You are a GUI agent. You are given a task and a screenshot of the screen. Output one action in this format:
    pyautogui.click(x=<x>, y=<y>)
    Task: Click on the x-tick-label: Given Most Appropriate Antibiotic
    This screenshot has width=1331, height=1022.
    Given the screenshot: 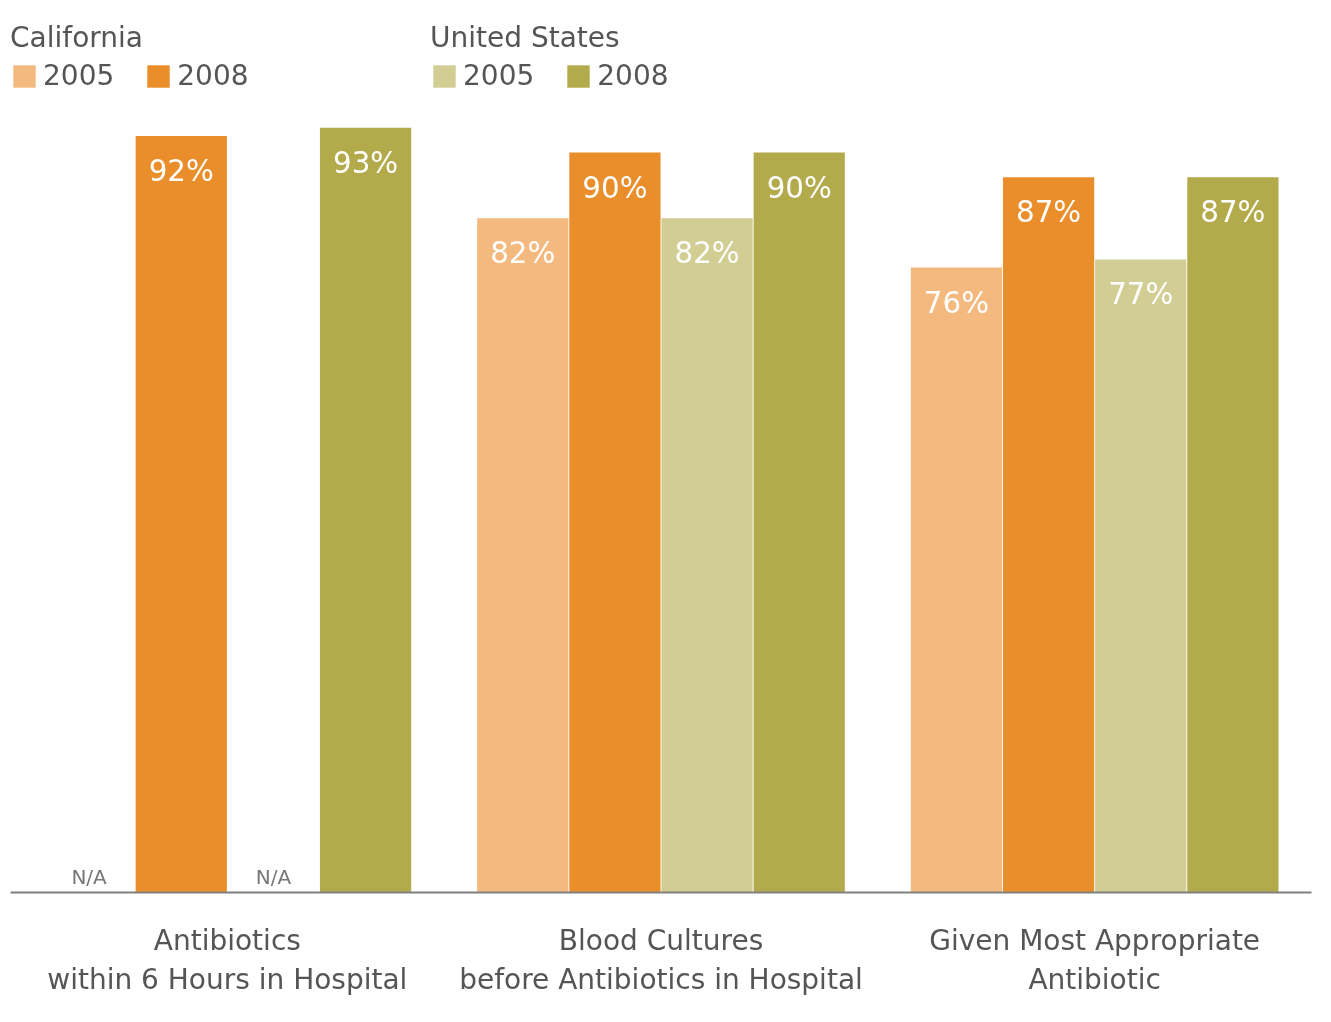 What is the action you would take?
    pyautogui.click(x=1095, y=960)
    